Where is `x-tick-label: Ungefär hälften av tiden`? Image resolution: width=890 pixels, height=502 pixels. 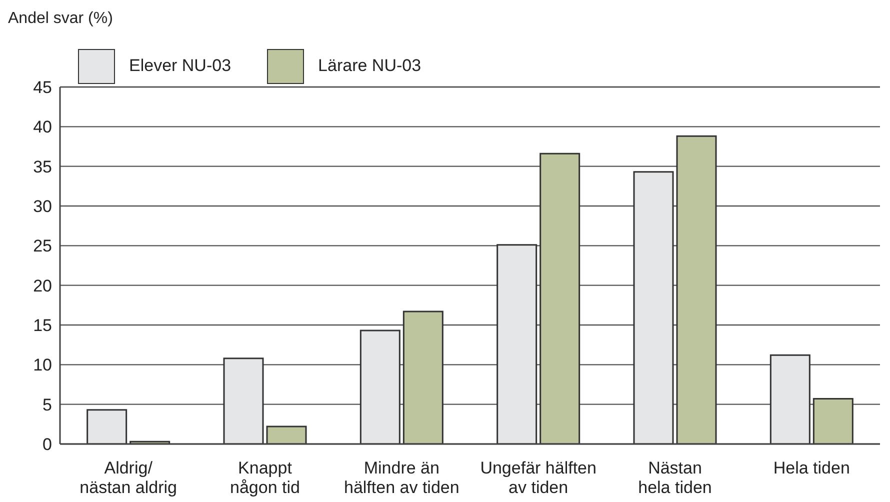
x-tick-label: Ungefär hälften av tiden is located at coordinates (538, 477).